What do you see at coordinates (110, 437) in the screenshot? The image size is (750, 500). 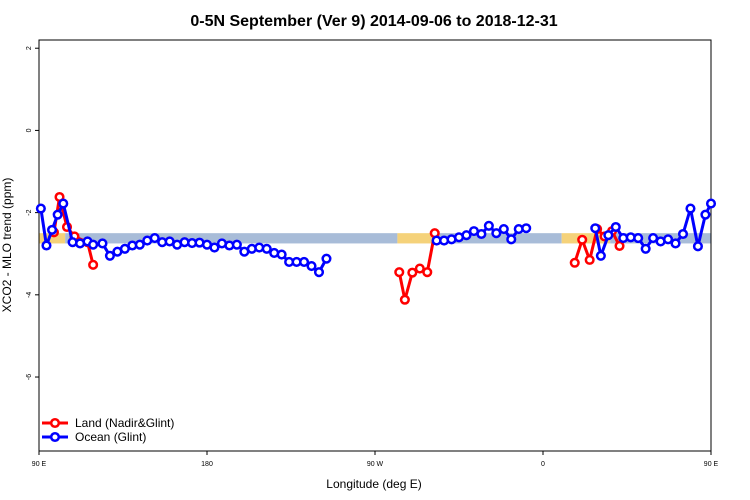 I see `legend-label-ocean: Ocean (Glint)` at bounding box center [110, 437].